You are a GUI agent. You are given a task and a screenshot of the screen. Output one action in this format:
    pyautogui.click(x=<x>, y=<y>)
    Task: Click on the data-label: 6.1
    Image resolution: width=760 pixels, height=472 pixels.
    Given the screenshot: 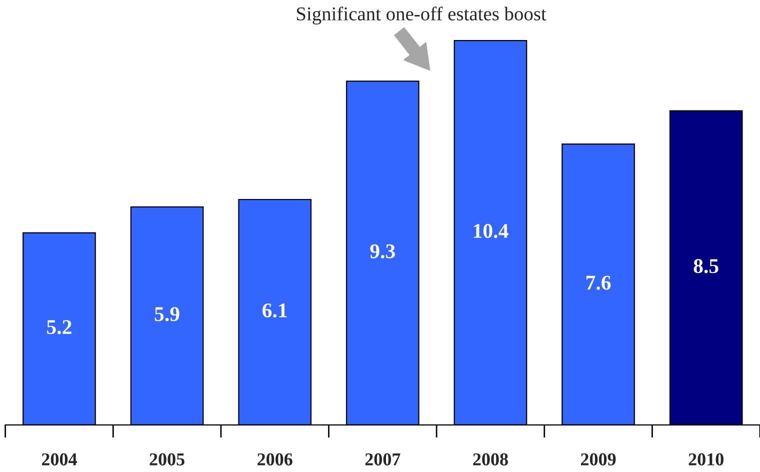 What is the action you would take?
    pyautogui.click(x=274, y=310)
    